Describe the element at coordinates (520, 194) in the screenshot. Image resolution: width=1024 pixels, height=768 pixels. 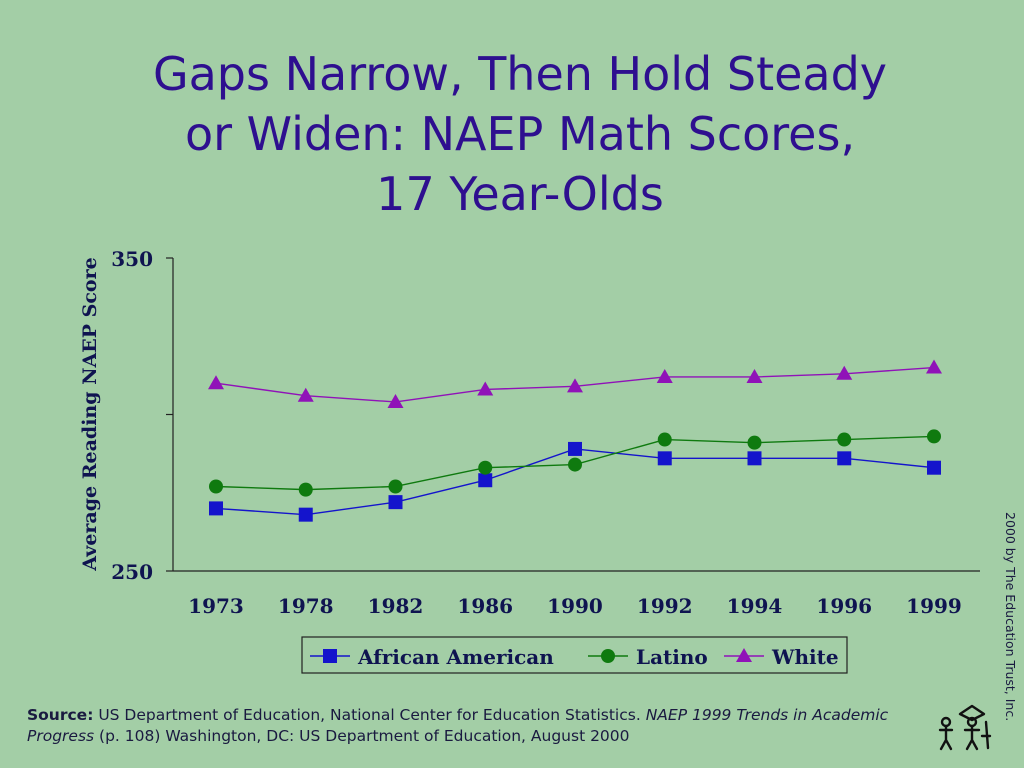
I see `title-line-3: 17 Year-Olds` at that location.